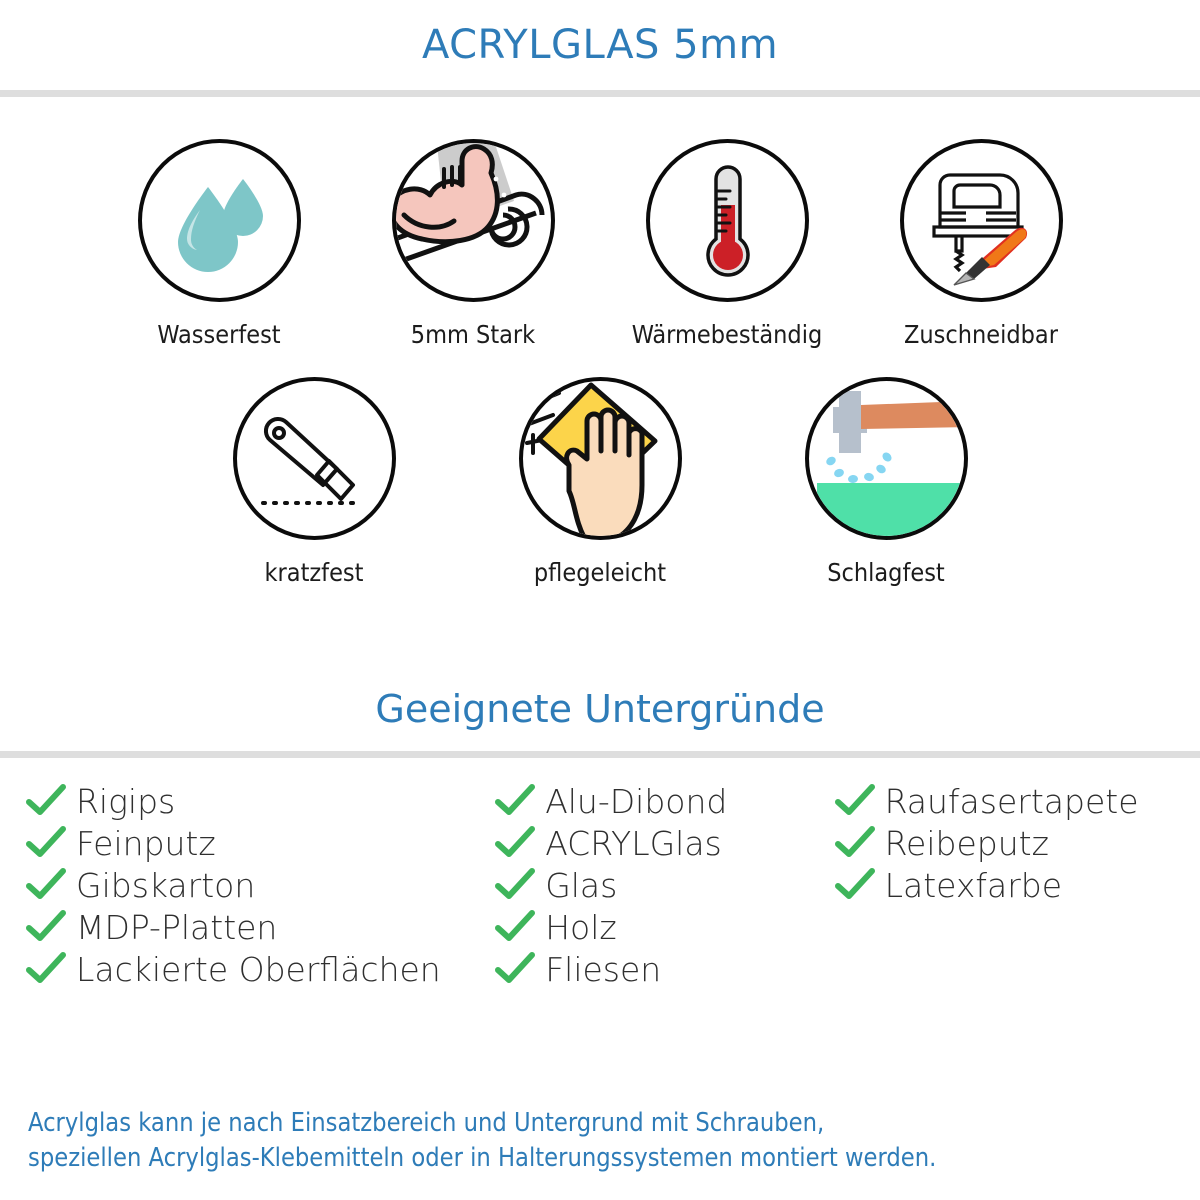  I want to click on feature-label: Schlagfest, so click(886, 572).